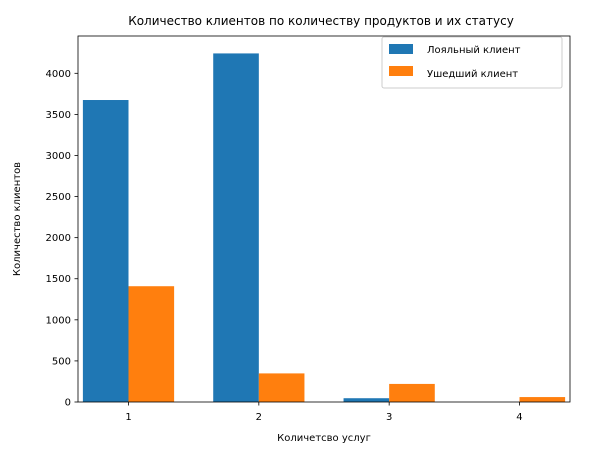 The height and width of the screenshot is (455, 599). Describe the element at coordinates (58, 156) in the screenshot. I see `y-tick-label: 3000` at that location.